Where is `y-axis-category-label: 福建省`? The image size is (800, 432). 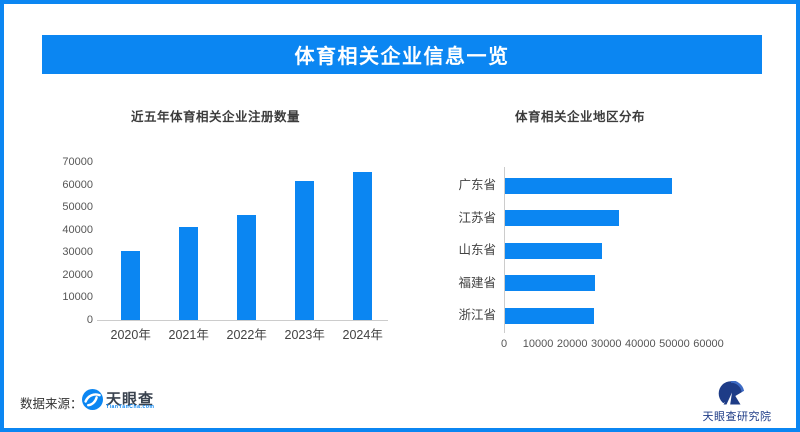
y-axis-category-label: 福建省 is located at coordinates (477, 282).